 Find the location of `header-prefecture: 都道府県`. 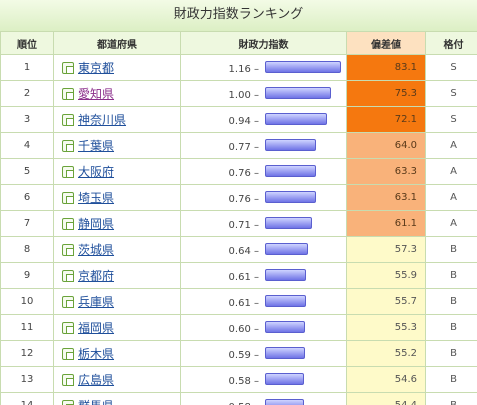

header-prefecture: 都道府県 is located at coordinates (117, 43).